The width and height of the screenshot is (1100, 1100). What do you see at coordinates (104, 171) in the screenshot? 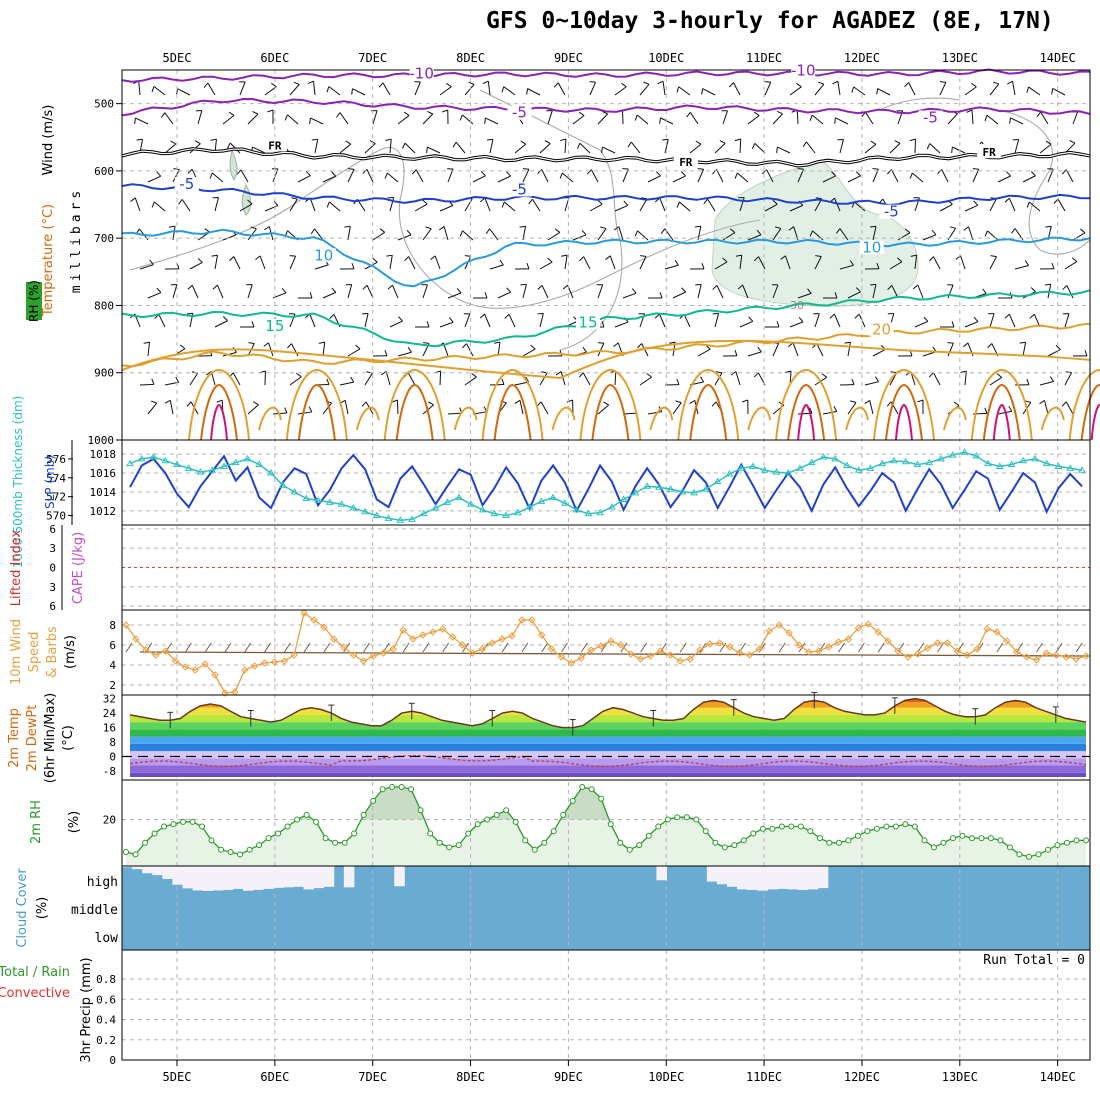
I see `y-tick-label: 600` at bounding box center [104, 171].